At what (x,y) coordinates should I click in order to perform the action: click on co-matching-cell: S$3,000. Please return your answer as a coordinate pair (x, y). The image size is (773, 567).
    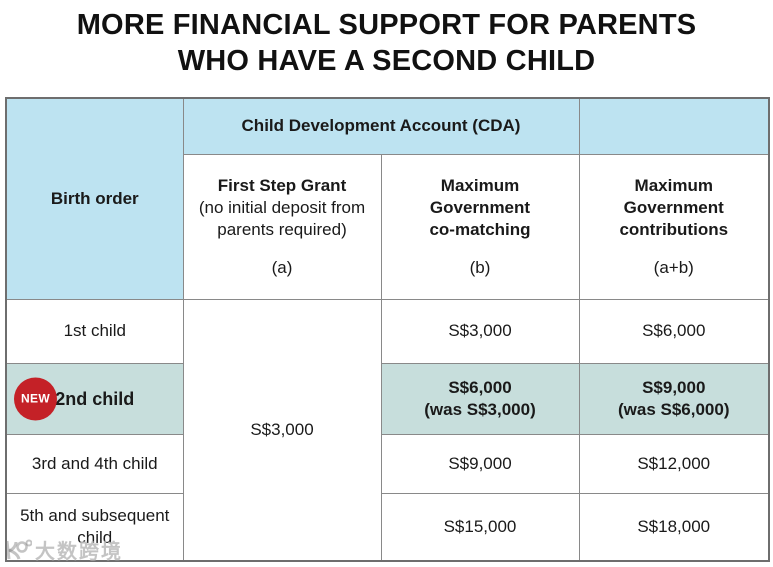
    Looking at the image, I should click on (480, 331).